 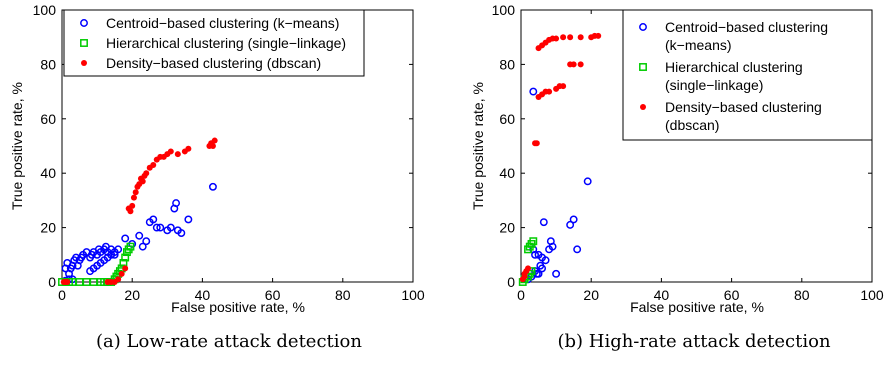 I want to click on figure-caption: (b) High-rate attack detection, so click(x=693, y=341).